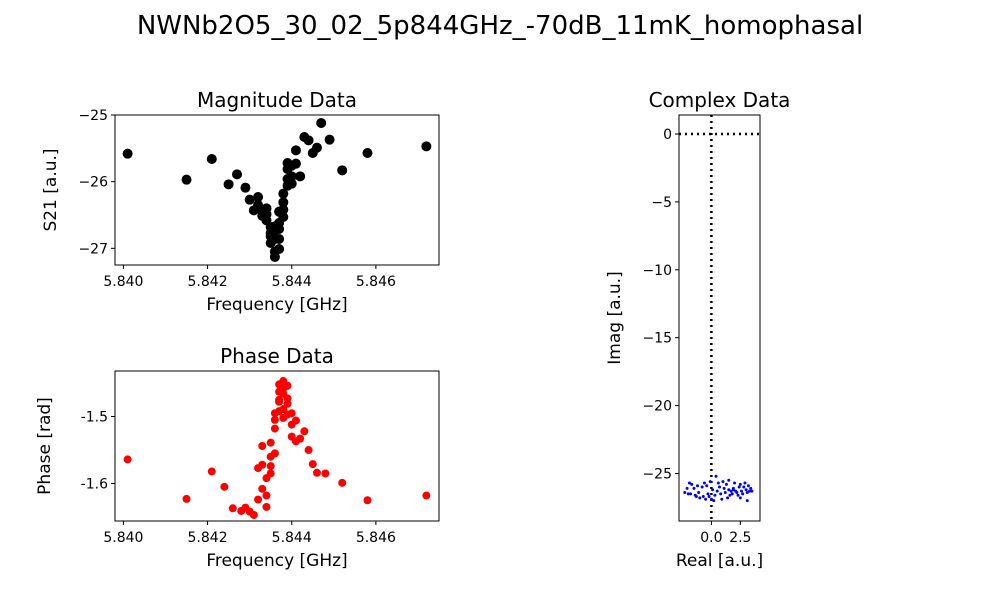 Image resolution: width=1000 pixels, height=605 pixels. Describe the element at coordinates (277, 100) in the screenshot. I see `magnitude-title: Magnitude Data` at that location.